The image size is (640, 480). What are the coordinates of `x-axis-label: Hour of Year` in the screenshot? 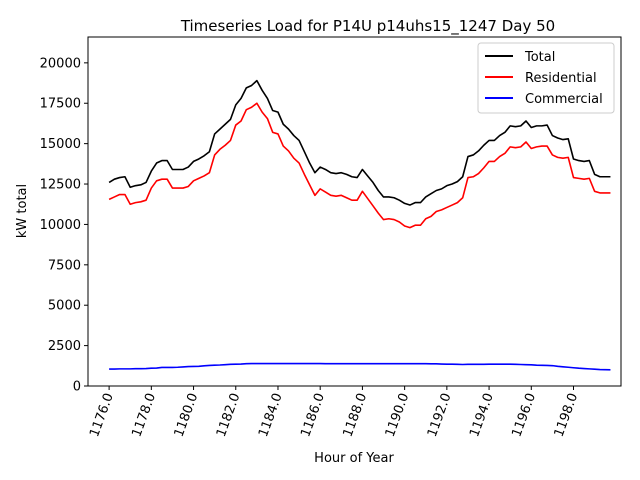 It's located at (354, 458).